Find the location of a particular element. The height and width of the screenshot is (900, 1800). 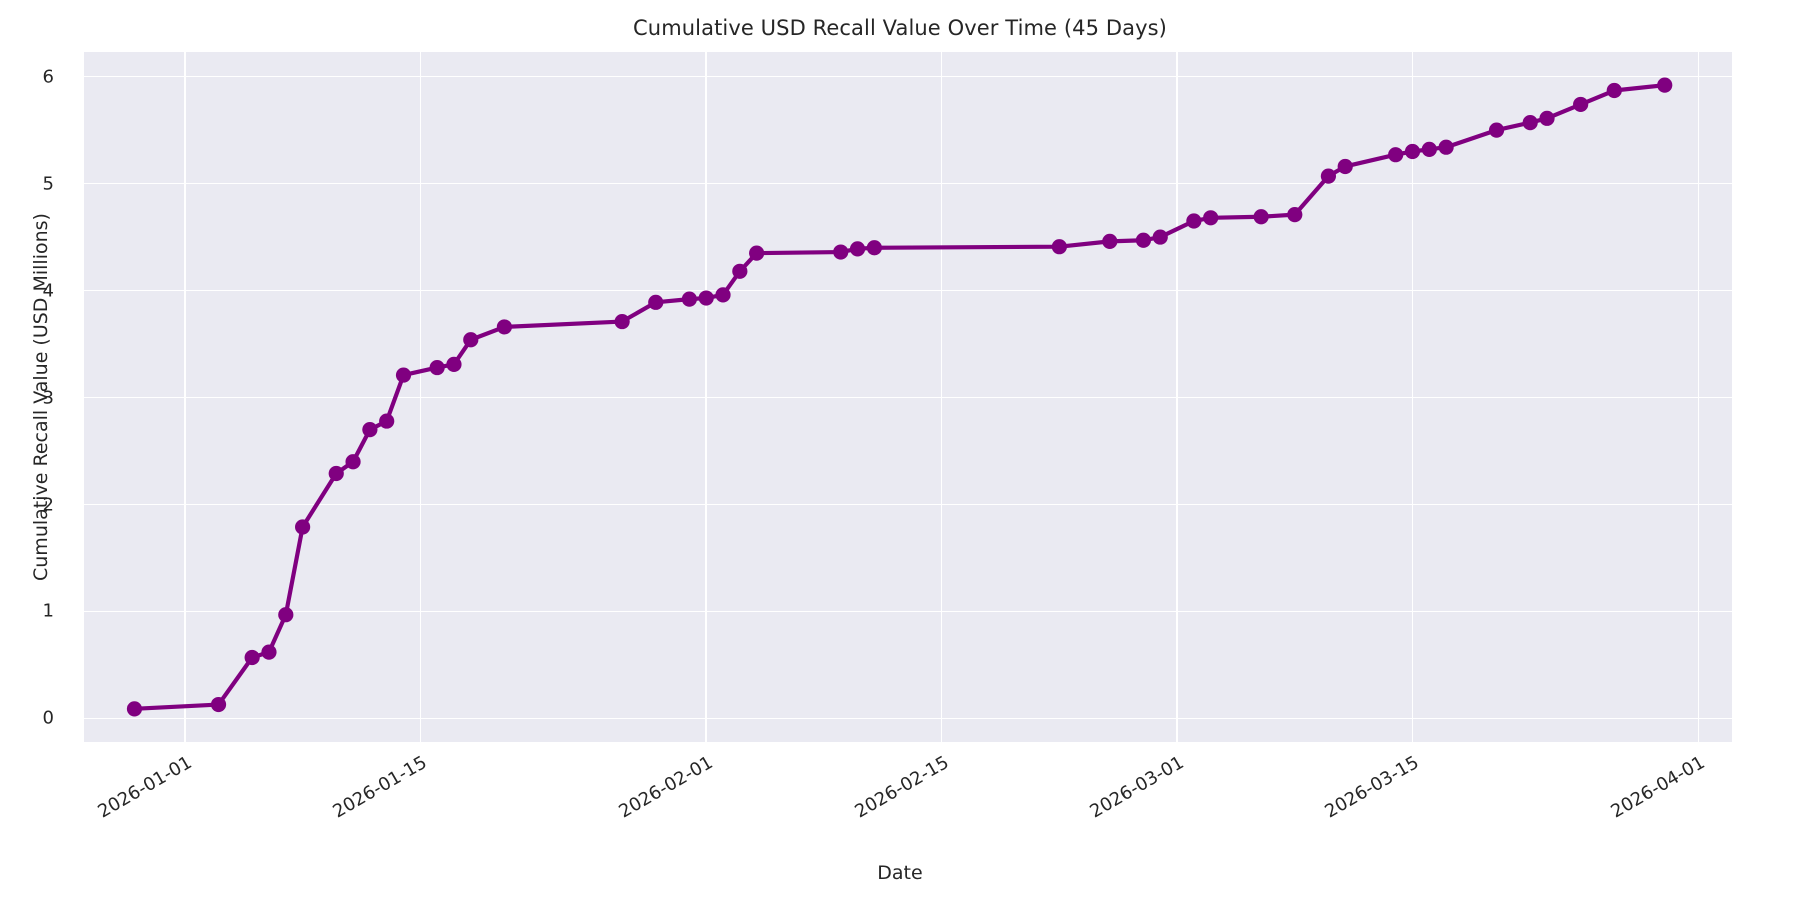

y-axis-tick: 4 is located at coordinates (48, 291).